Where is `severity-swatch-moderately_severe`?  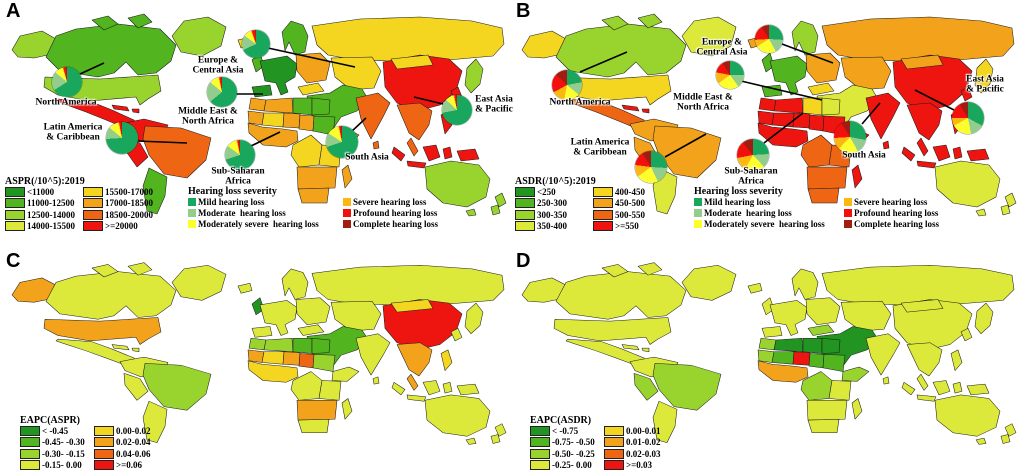 severity-swatch-moderately_severe is located at coordinates (192, 224).